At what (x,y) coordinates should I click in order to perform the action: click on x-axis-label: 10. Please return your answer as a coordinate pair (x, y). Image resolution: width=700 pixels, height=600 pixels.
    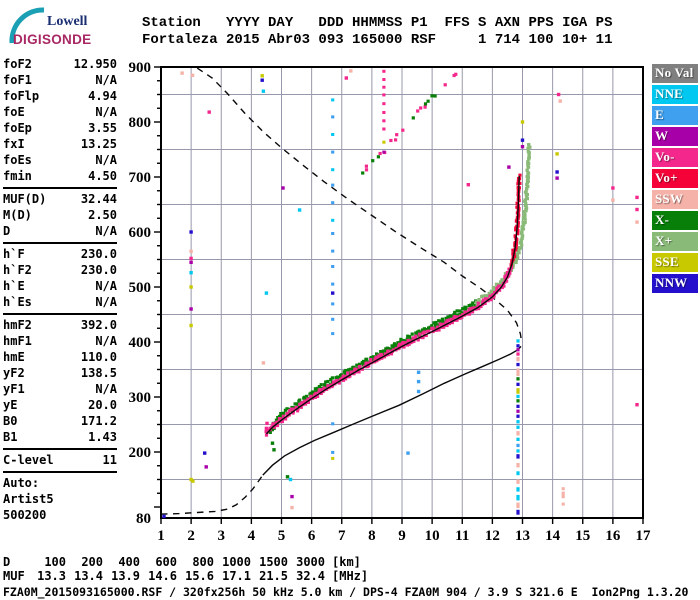
    Looking at the image, I should click on (432, 536).